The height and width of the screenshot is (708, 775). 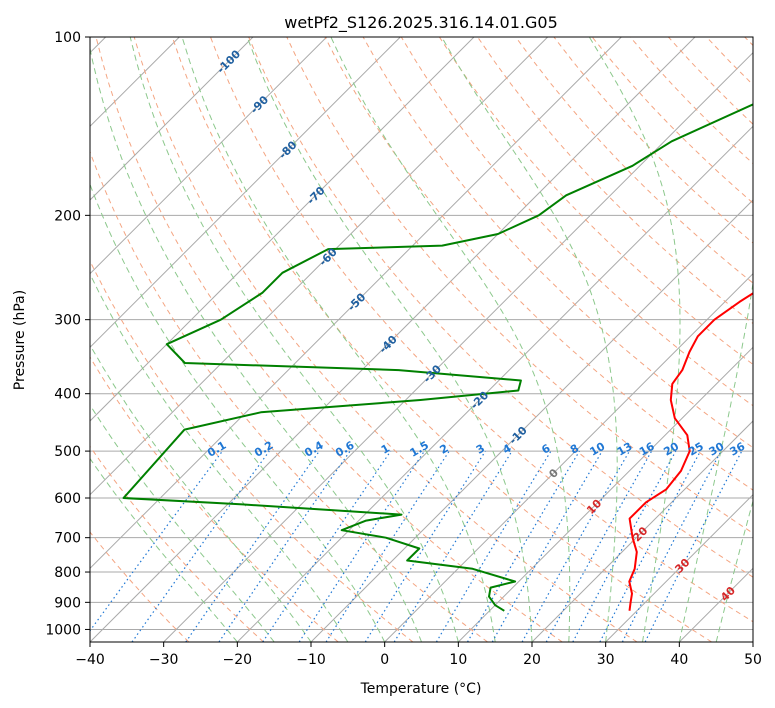 I want to click on y-tick-label: 500, so click(x=67, y=452).